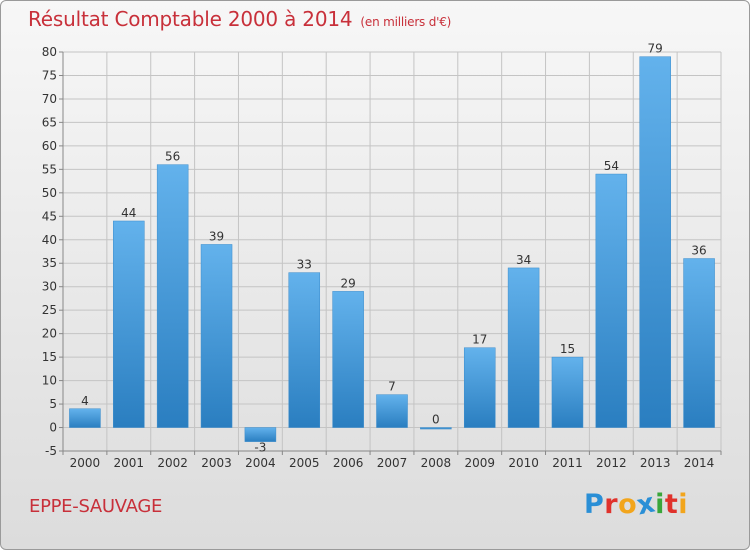 The width and height of the screenshot is (750, 550). I want to click on data-label: 34, so click(523, 260).